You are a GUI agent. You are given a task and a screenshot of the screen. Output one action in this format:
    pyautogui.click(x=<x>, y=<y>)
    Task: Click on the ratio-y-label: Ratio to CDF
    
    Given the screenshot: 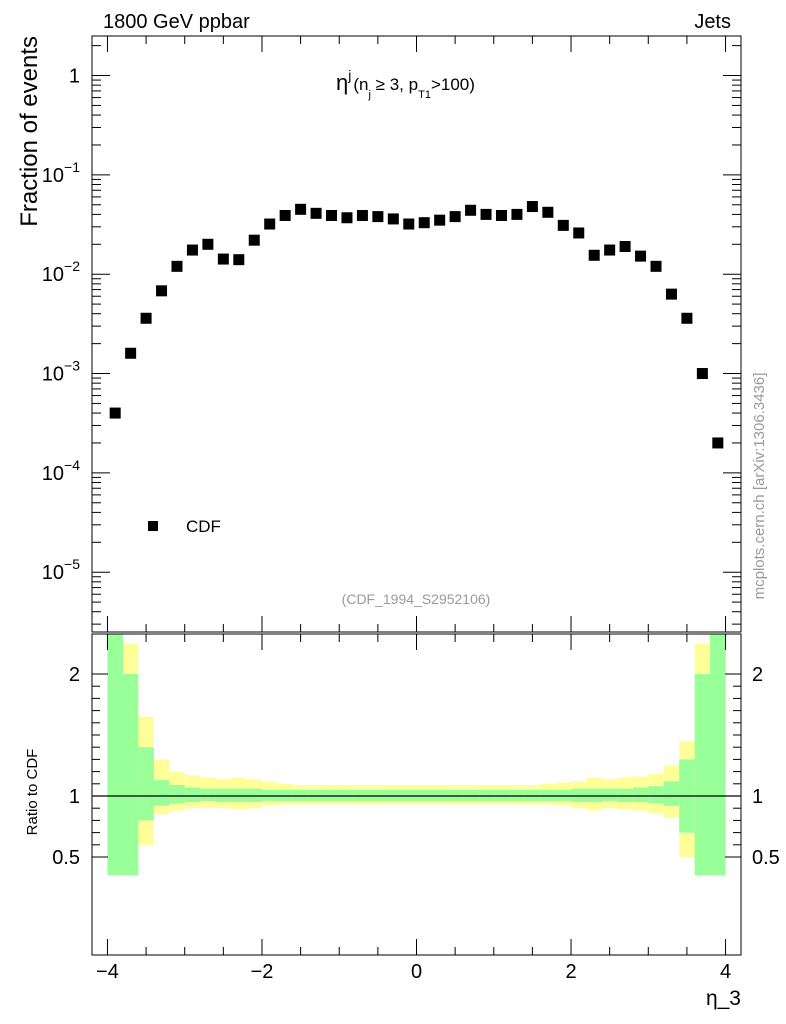 What is the action you would take?
    pyautogui.click(x=32, y=792)
    